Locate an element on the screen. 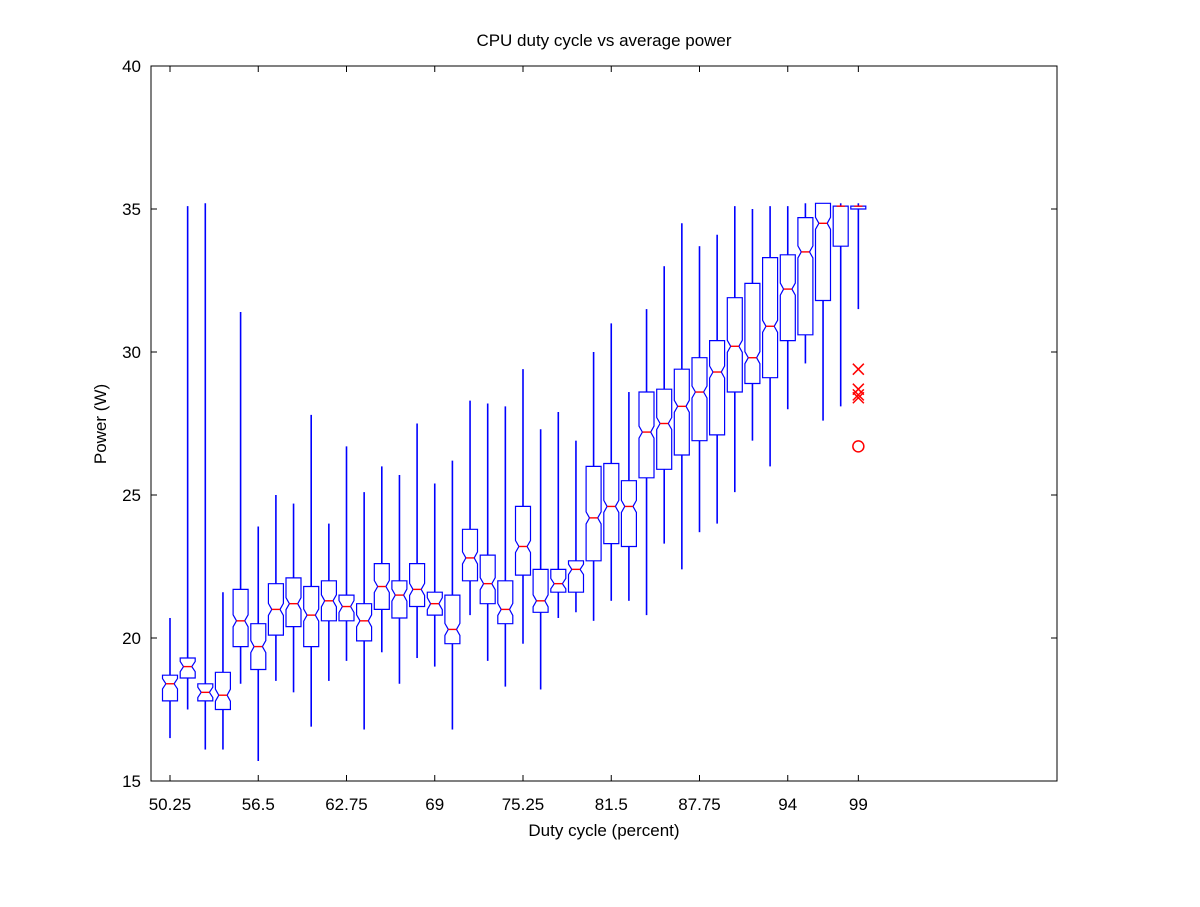 The height and width of the screenshot is (907, 1200). x-tick-label-6: 87.75 is located at coordinates (699, 804).